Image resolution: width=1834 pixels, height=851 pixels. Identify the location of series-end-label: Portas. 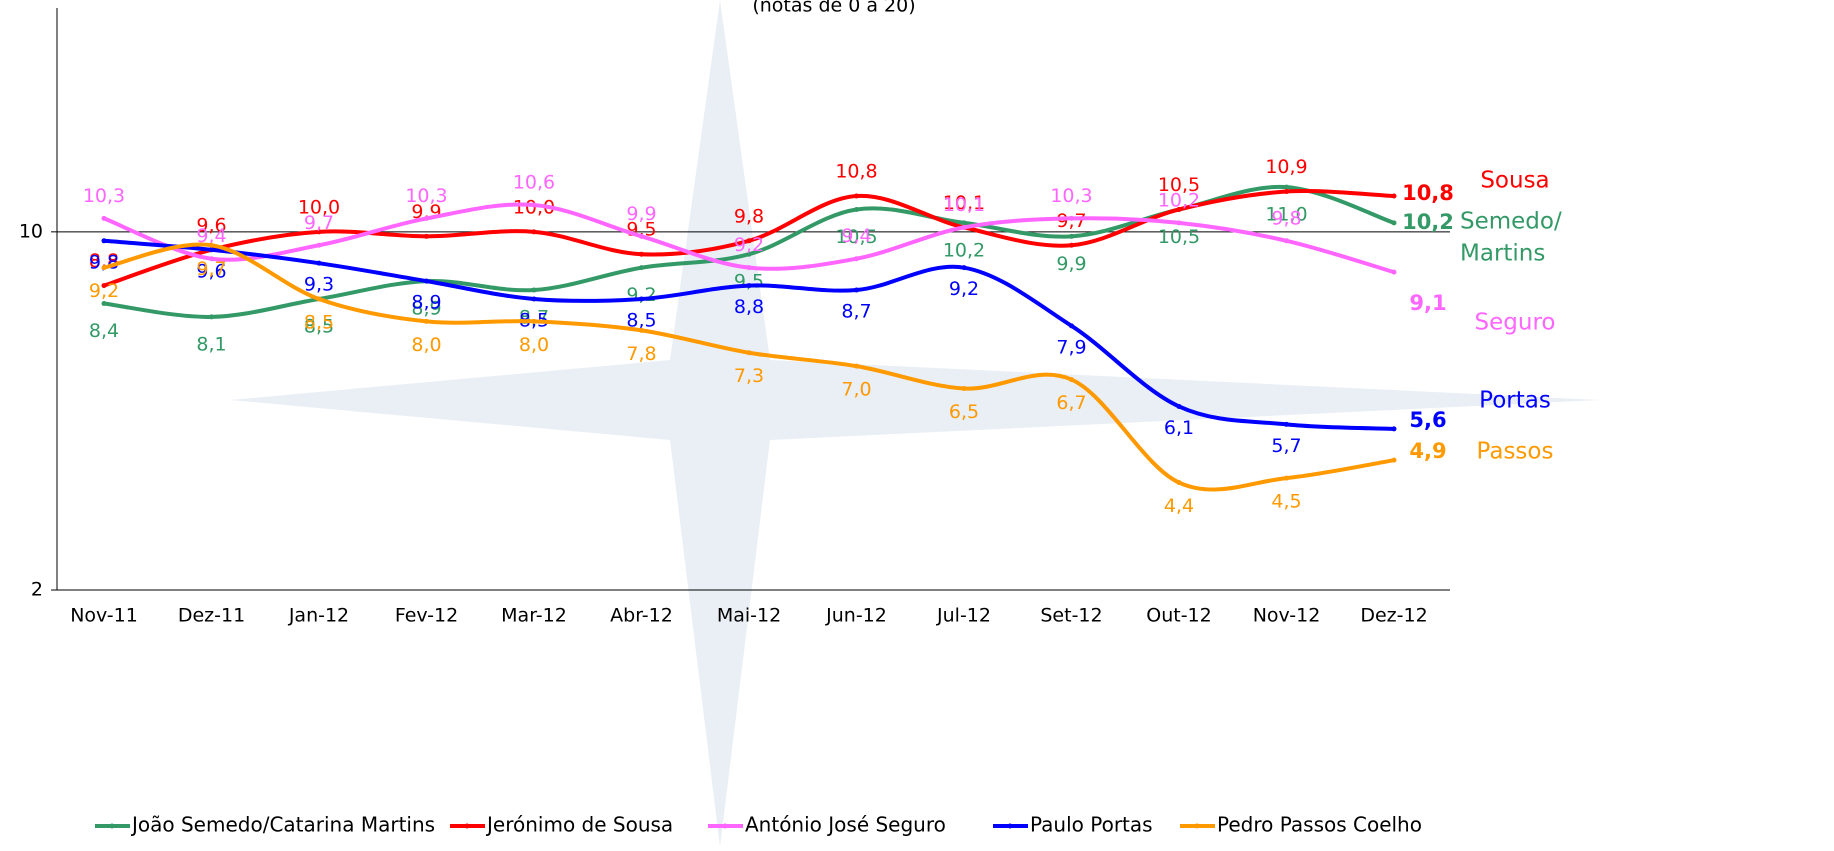
(1515, 401).